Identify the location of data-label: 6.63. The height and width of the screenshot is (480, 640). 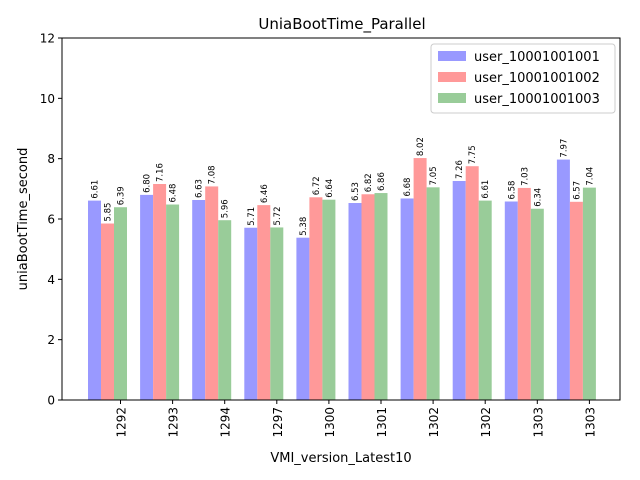
(200, 188).